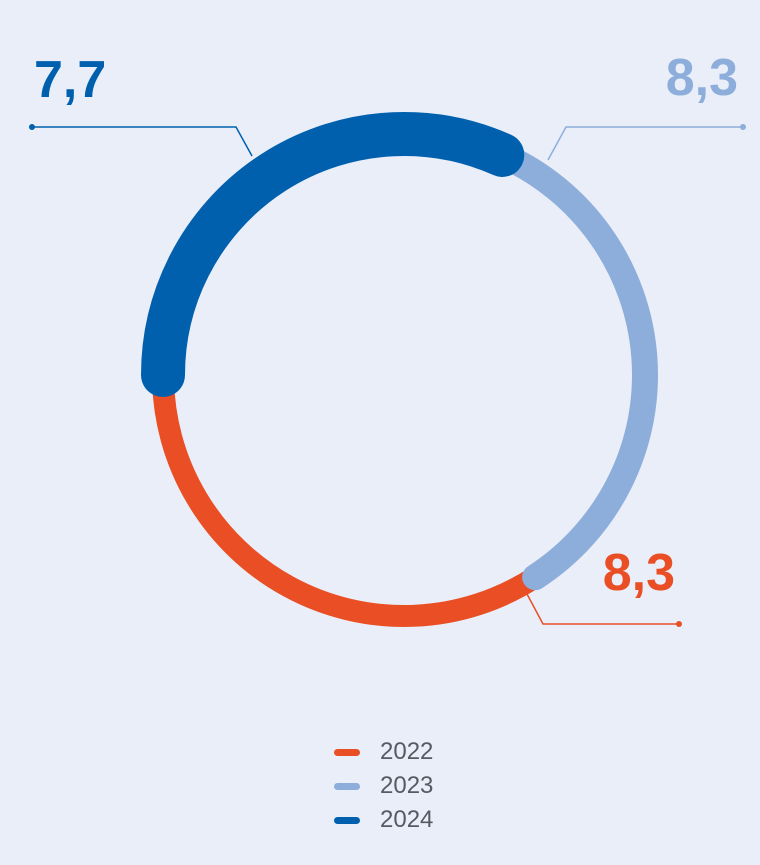 The width and height of the screenshot is (760, 865). Describe the element at coordinates (347, 820) in the screenshot. I see `legend-swatch-2024` at that location.